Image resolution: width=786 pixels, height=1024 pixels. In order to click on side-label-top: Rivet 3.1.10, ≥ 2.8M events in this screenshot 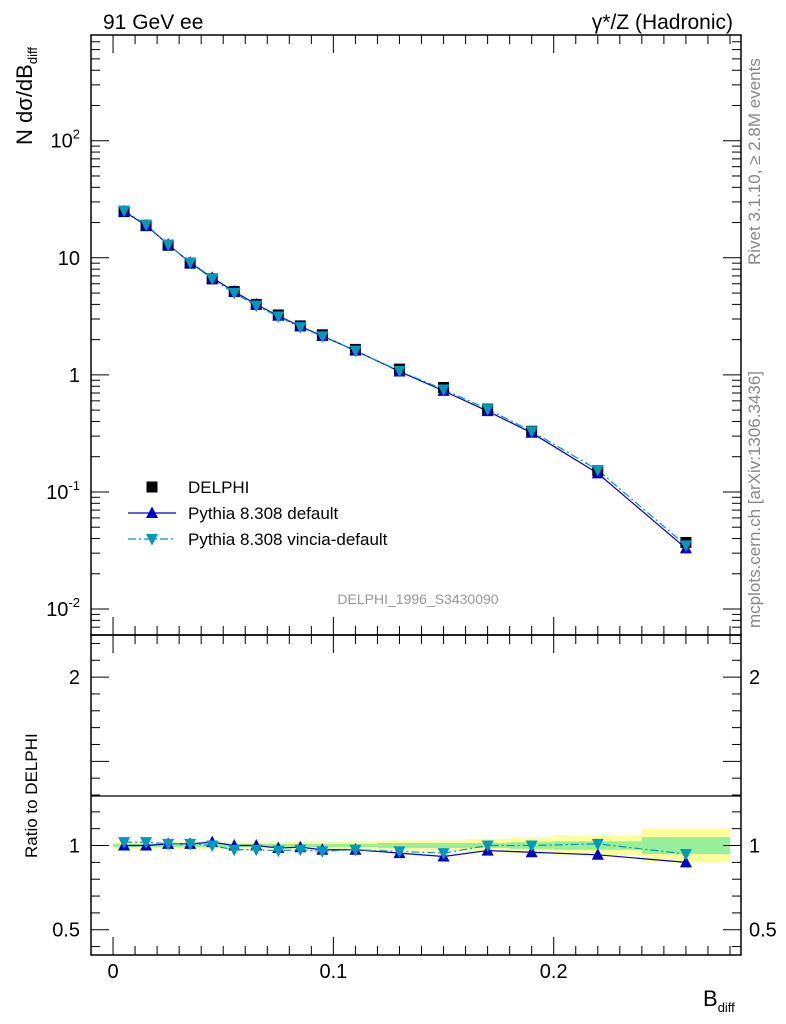, I will do `click(754, 161)`.